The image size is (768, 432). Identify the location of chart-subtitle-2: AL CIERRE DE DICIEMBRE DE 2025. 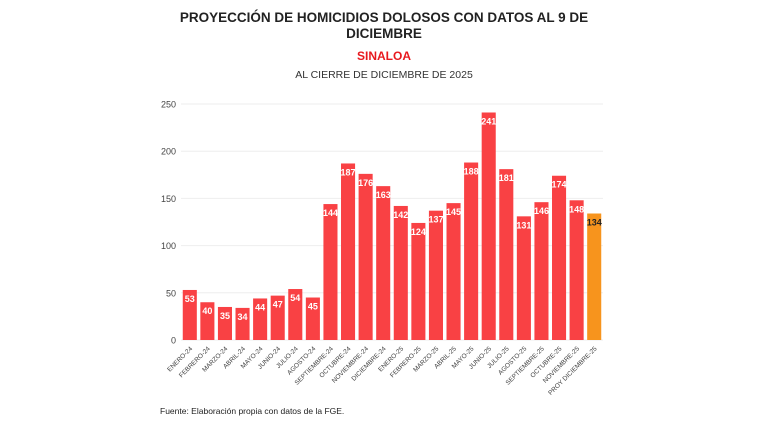
(384, 75).